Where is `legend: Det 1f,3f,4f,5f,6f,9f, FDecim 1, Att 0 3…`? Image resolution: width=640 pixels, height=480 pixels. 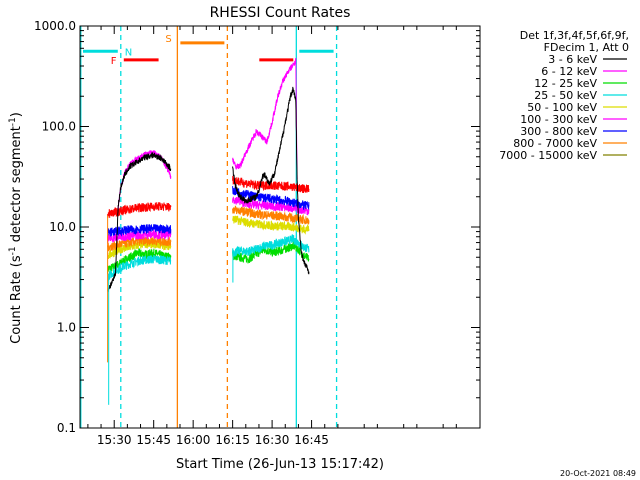
legend: Det 1f,3f,4f,5f,6f,9f, FDecim 1, Att 0 3… is located at coordinates (564, 95).